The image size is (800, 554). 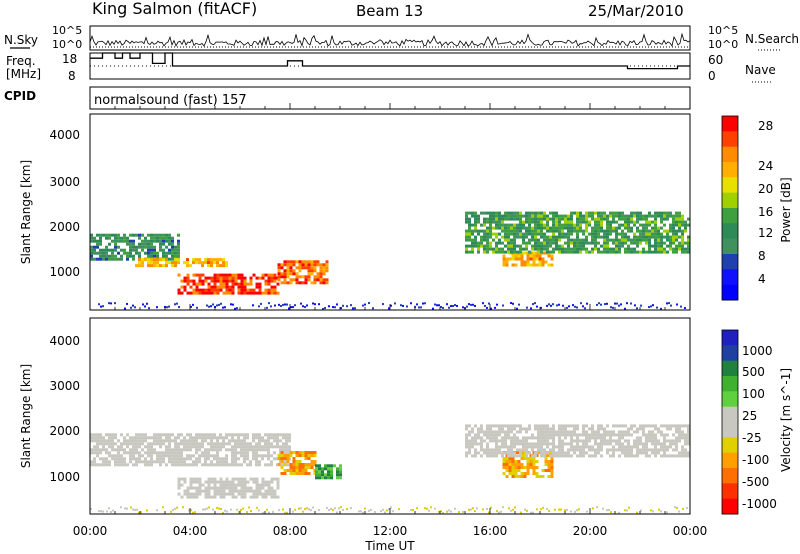 I want to click on vel-cb-neg100: -100, so click(x=755, y=460).